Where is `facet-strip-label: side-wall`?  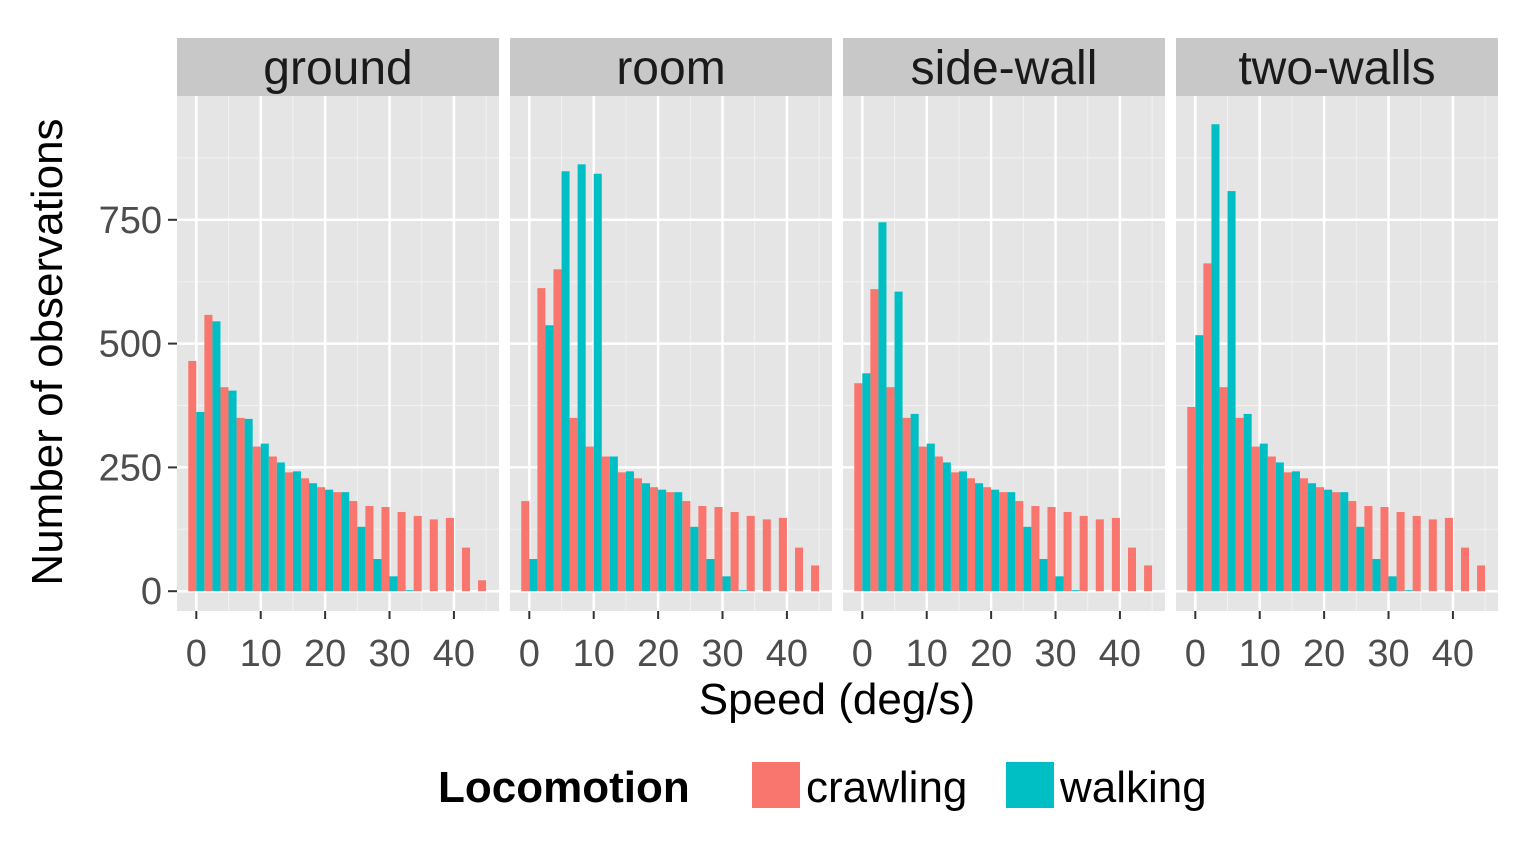
facet-strip-label: side-wall is located at coordinates (1004, 68).